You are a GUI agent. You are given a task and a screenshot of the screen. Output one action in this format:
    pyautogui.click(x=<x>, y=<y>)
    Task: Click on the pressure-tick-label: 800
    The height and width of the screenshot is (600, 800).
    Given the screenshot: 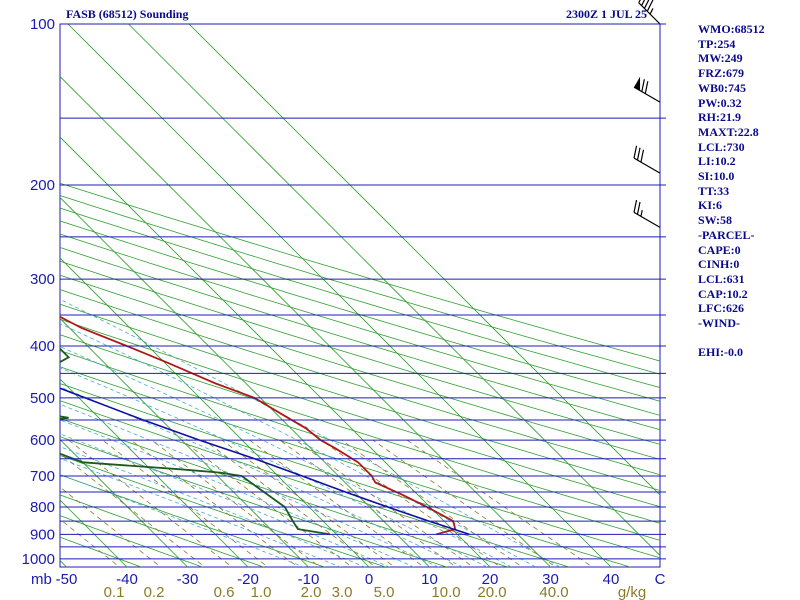 What is the action you would take?
    pyautogui.click(x=42, y=507)
    